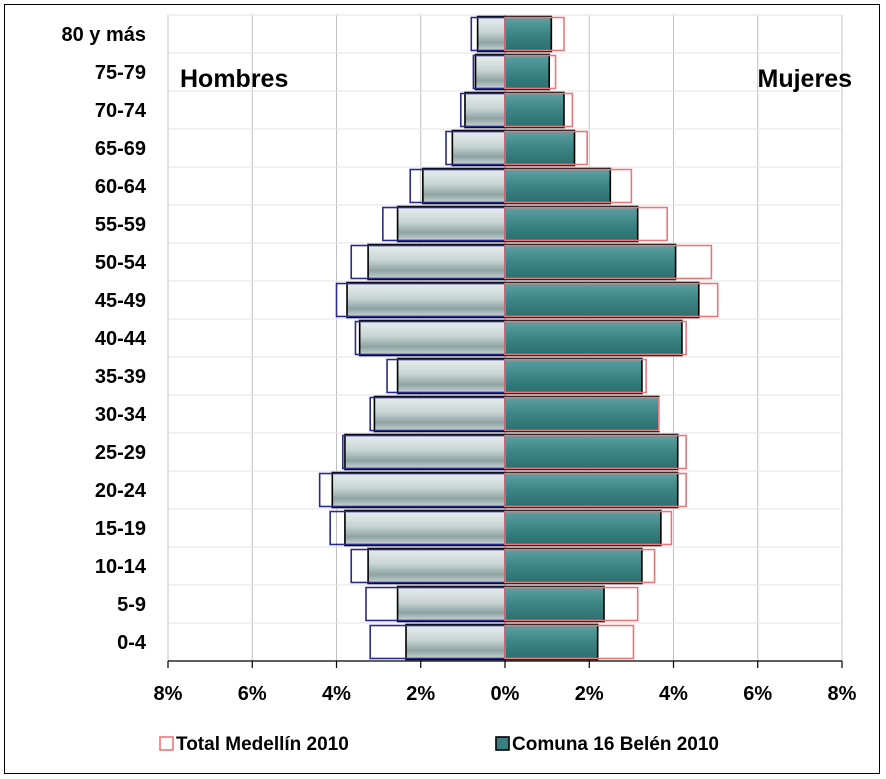 This screenshot has height=779, width=886. Describe the element at coordinates (103, 35) in the screenshot. I see `age-group-label: 80 y más` at that location.